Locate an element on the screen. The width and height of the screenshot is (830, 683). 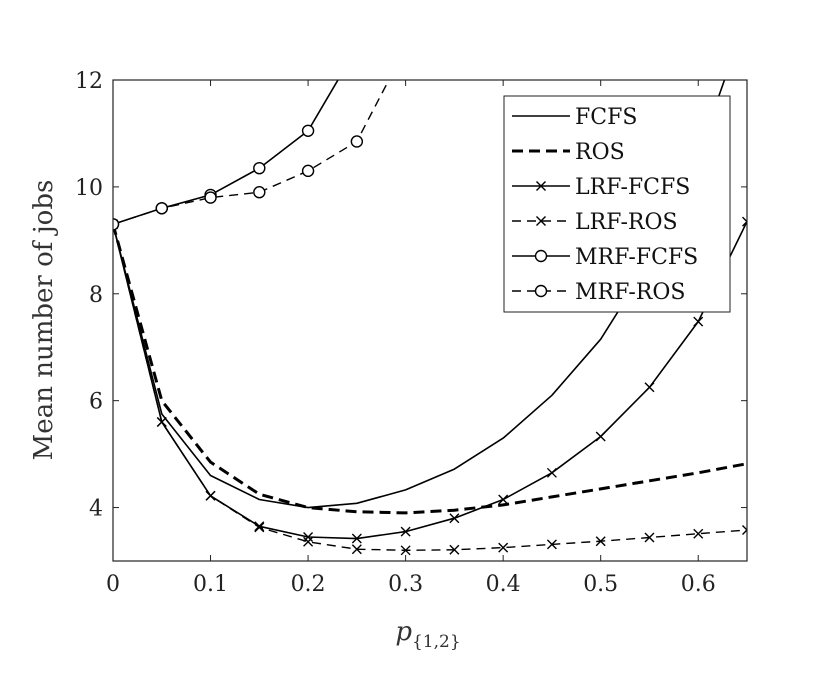
x-tick-label: 0.1 is located at coordinates (210, 584).